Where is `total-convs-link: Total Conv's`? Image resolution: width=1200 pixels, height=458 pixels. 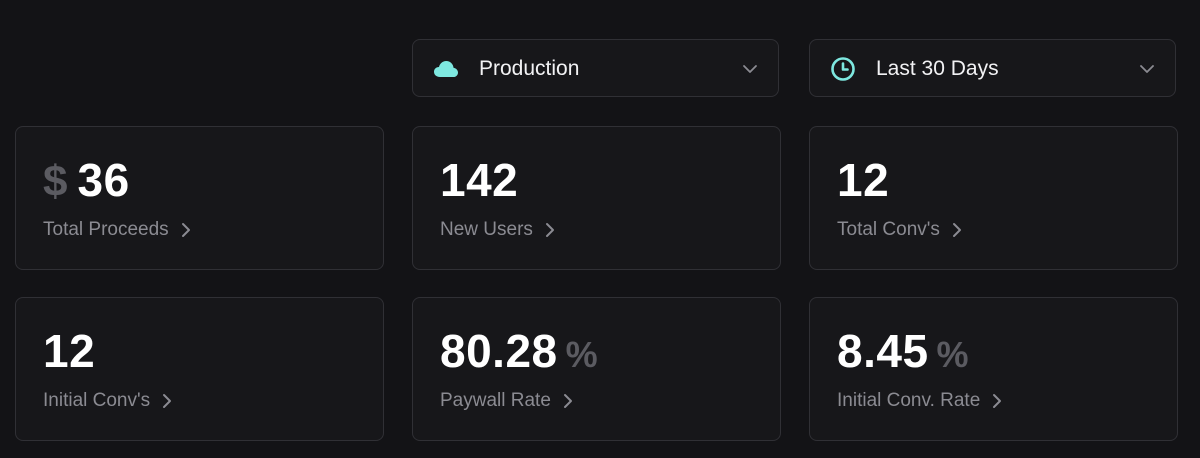
total-convs-link: Total Conv's is located at coordinates (900, 230).